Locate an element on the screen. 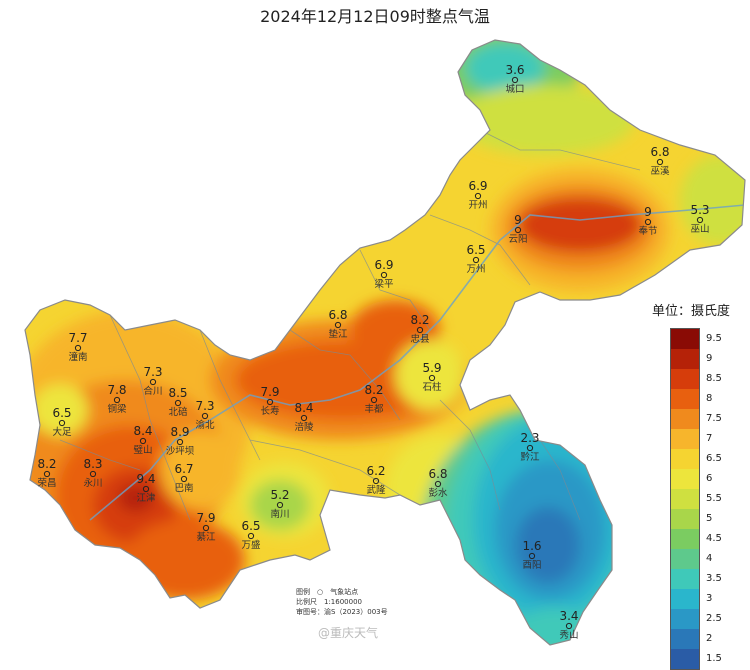  station-marker: 6.5 万州 is located at coordinates (475, 259).